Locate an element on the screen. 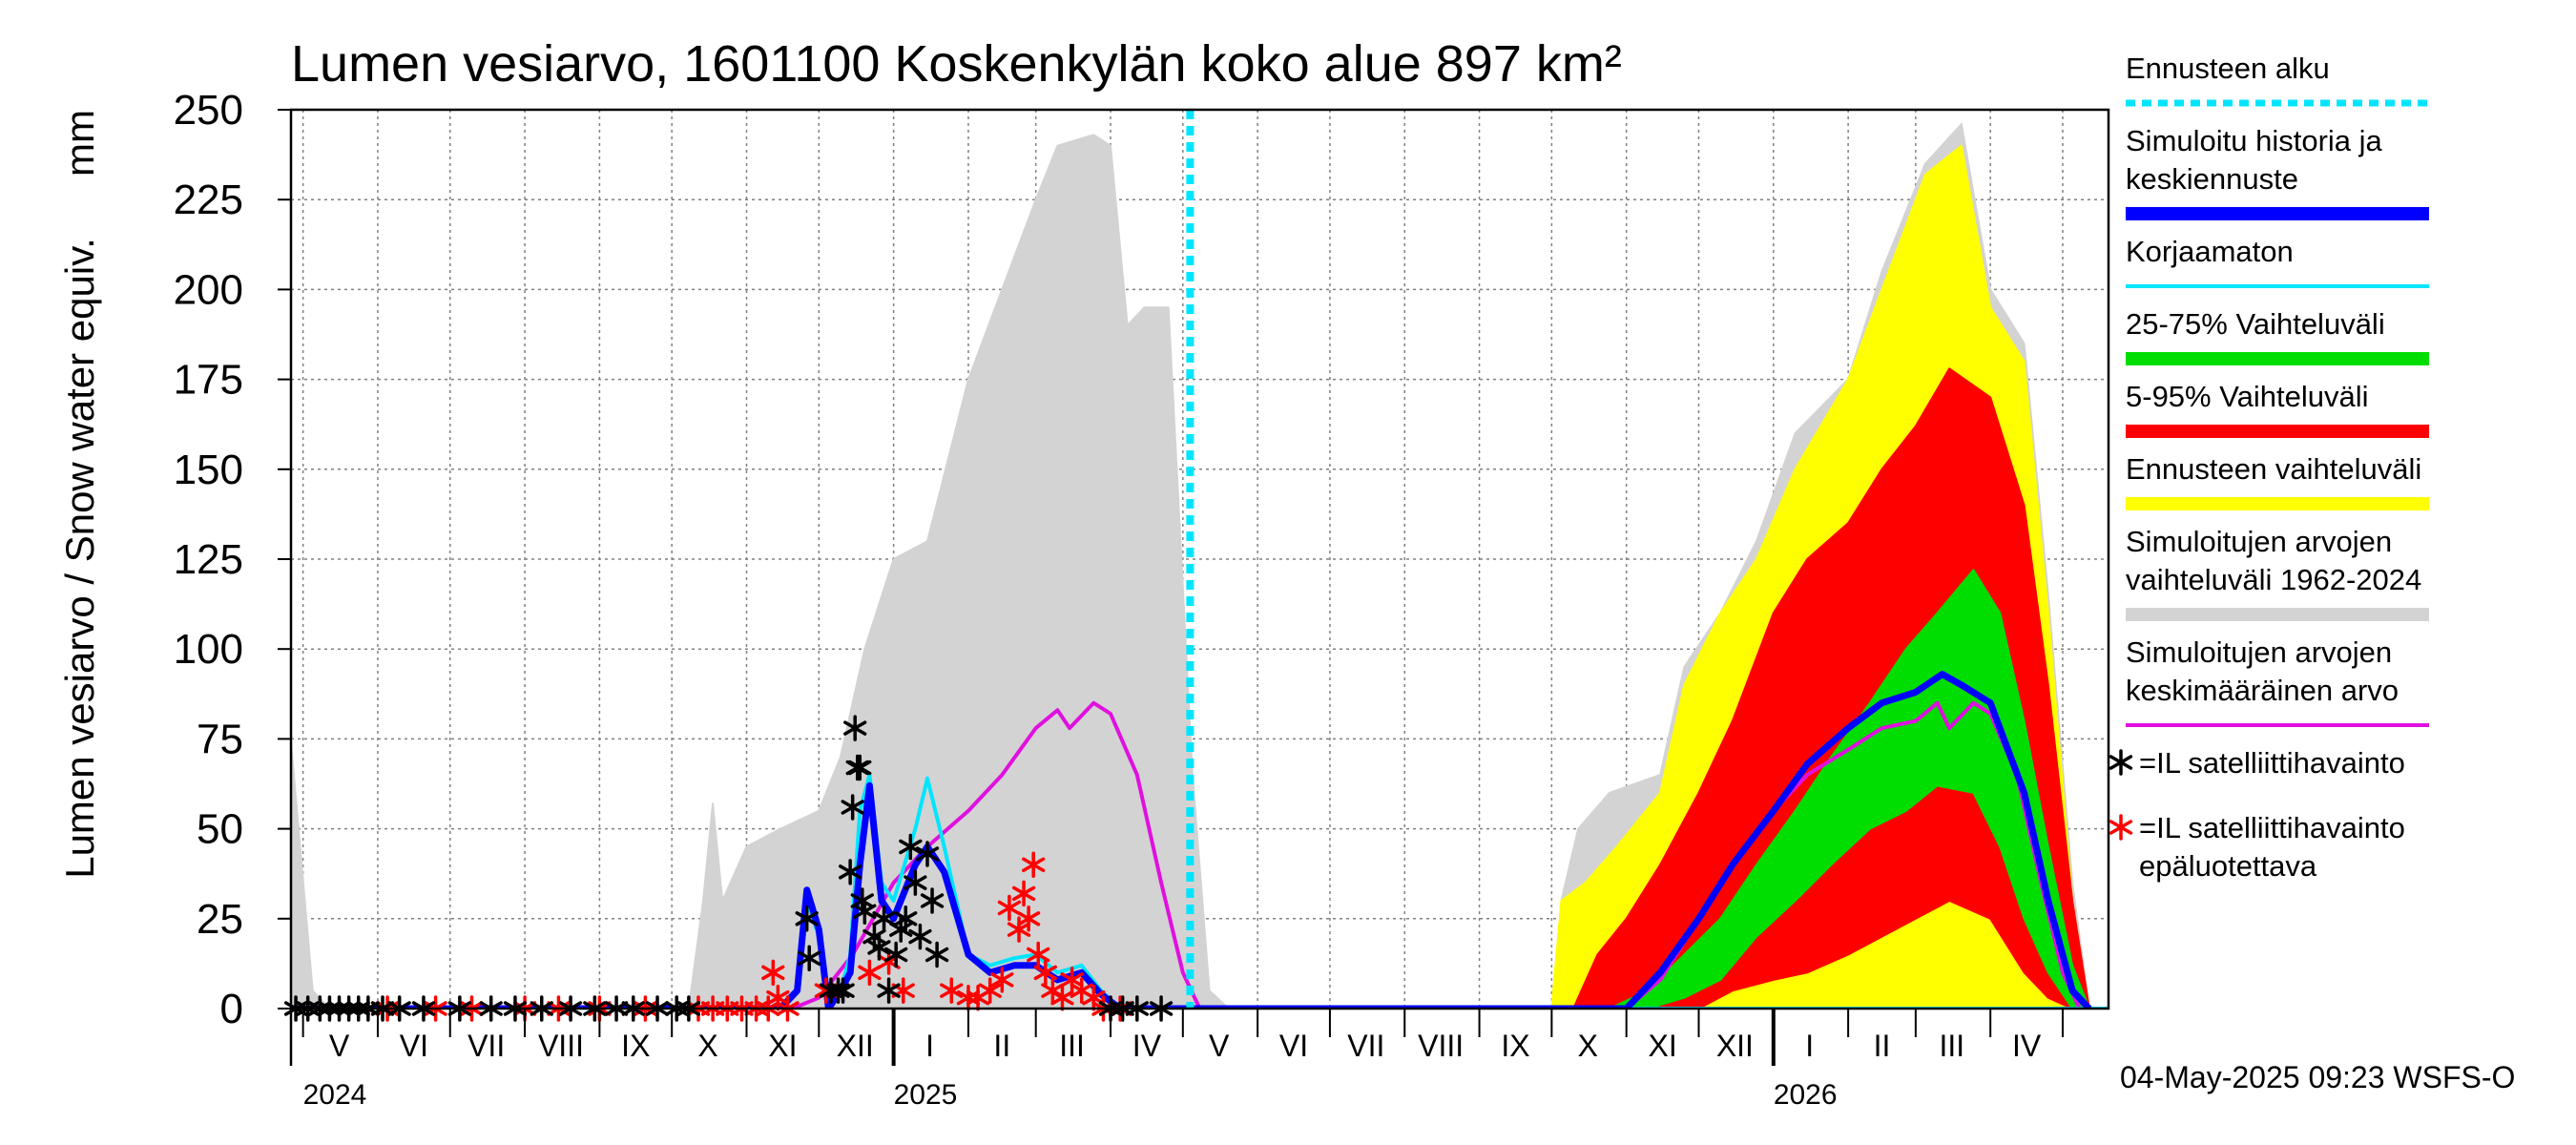 The image size is (2576, 1145). legend-label: keskimääräinen arvo is located at coordinates (2262, 691).